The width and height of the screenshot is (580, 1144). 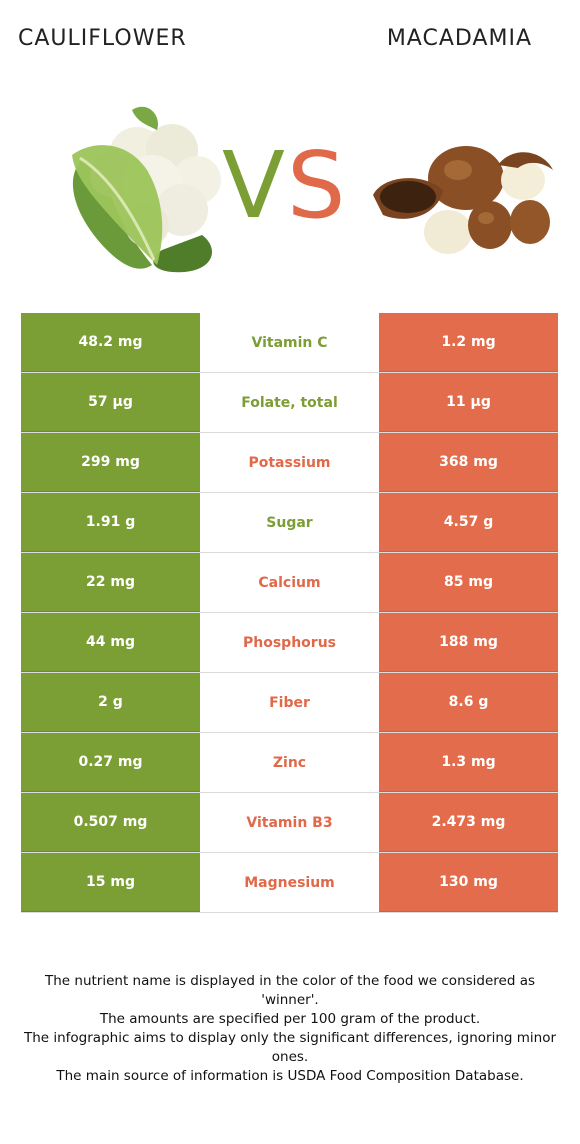 I want to click on nutrient-name: Folate, total, so click(x=289, y=402).